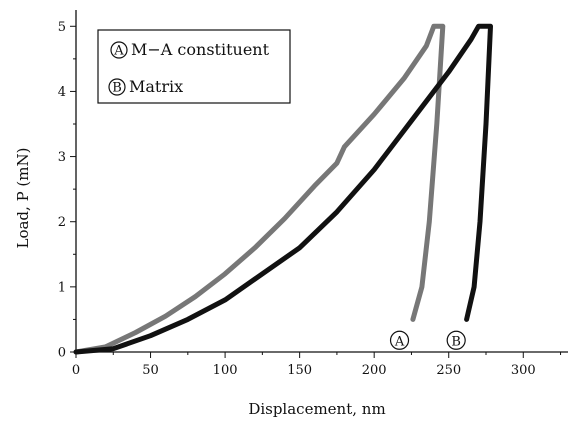 The height and width of the screenshot is (422, 568). Describe the element at coordinates (523, 370) in the screenshot. I see `x-tick-label: 300` at that location.